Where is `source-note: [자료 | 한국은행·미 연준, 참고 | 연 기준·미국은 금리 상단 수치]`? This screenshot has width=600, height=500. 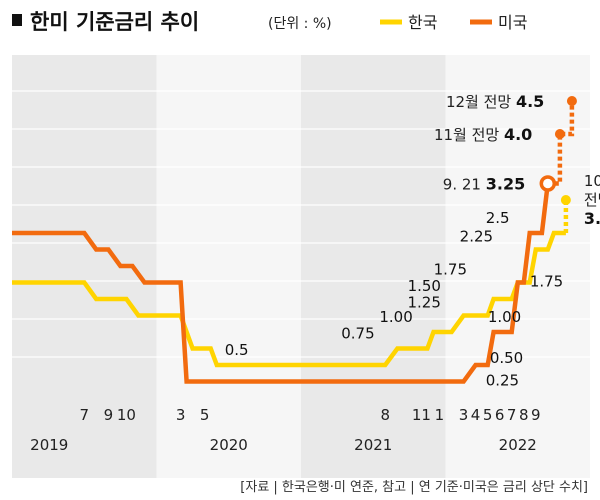 source-note: [자료 | 한국은행·미 연준, 참고 | 연 기준·미국은 금리 상단 수치] is located at coordinates (414, 487).